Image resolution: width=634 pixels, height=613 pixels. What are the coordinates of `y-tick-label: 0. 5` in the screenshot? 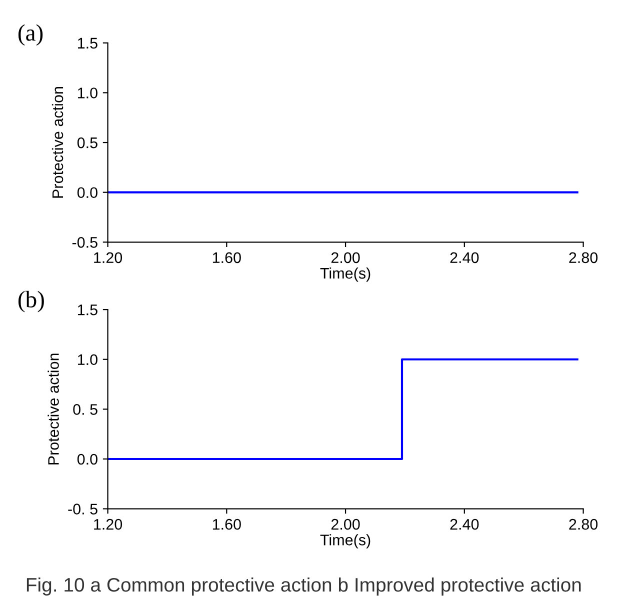 It's located at (85, 409).